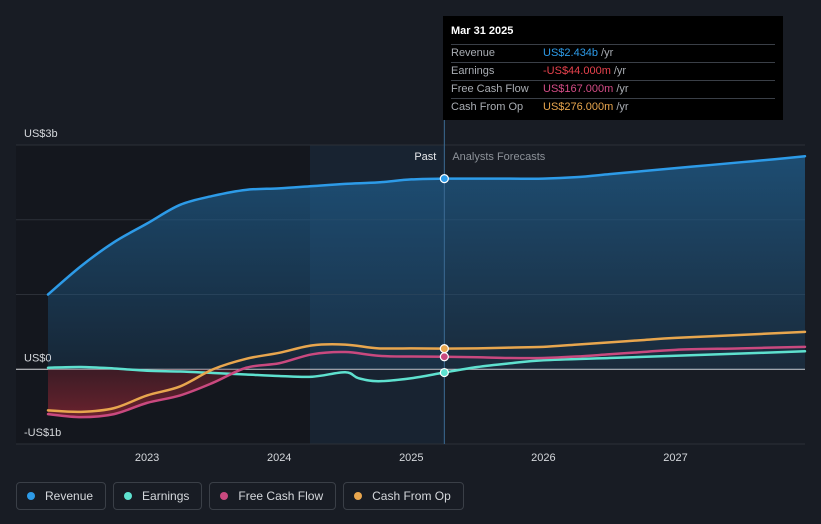 The width and height of the screenshot is (821, 524). What do you see at coordinates (147, 458) in the screenshot?
I see `x-tick-label: 2023` at bounding box center [147, 458].